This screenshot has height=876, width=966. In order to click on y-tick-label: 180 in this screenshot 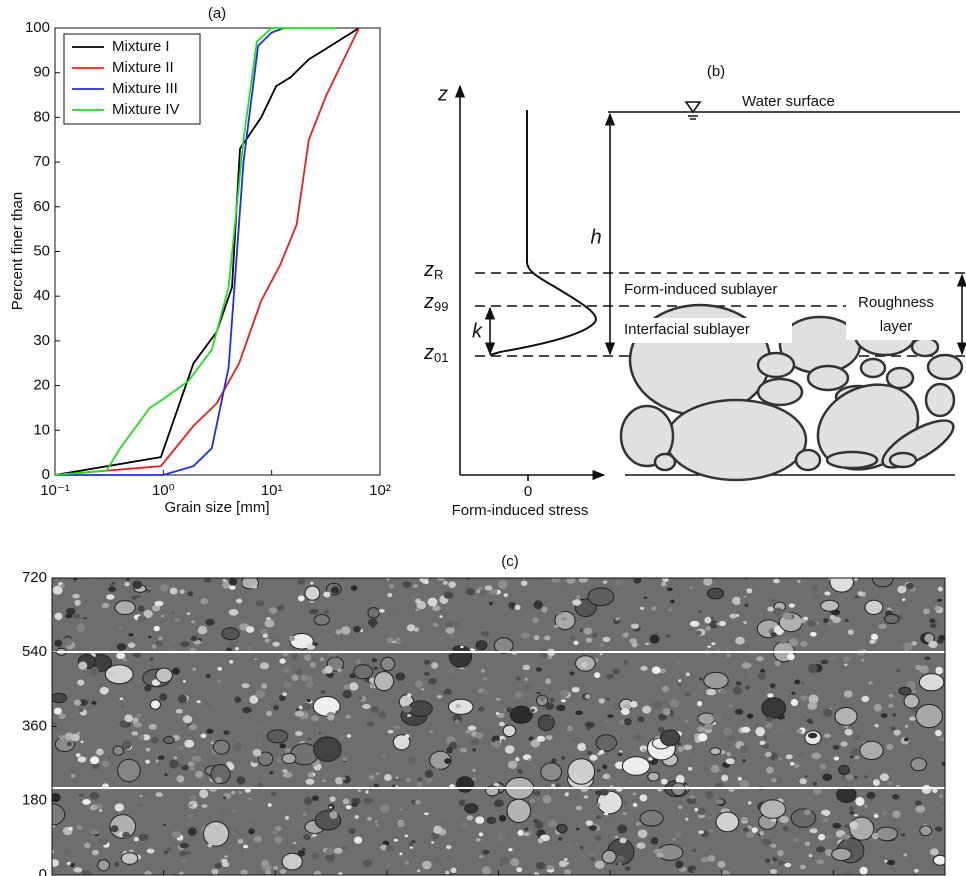, I will do `click(34, 800)`.